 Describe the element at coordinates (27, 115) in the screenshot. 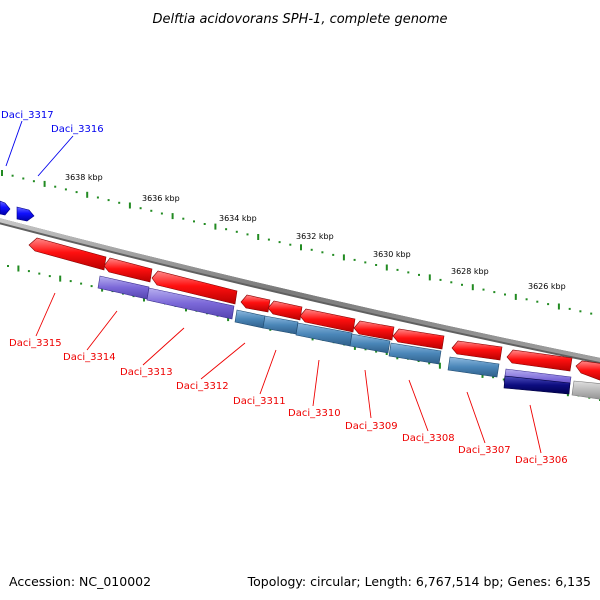

I see `gene-label: Daci_3317` at that location.